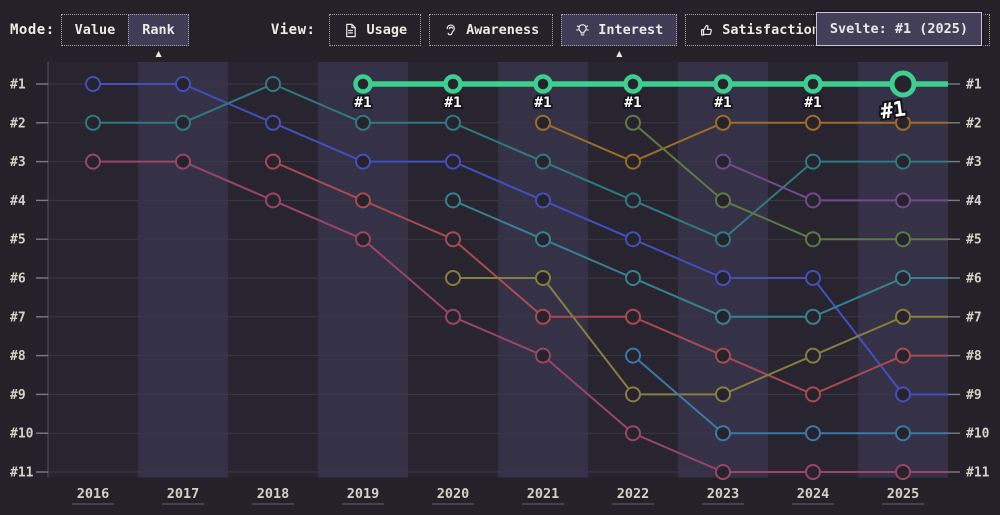 The width and height of the screenshot is (1000, 515). Describe the element at coordinates (453, 316) in the screenshot. I see `chart-point-rose-series-2020` at that location.